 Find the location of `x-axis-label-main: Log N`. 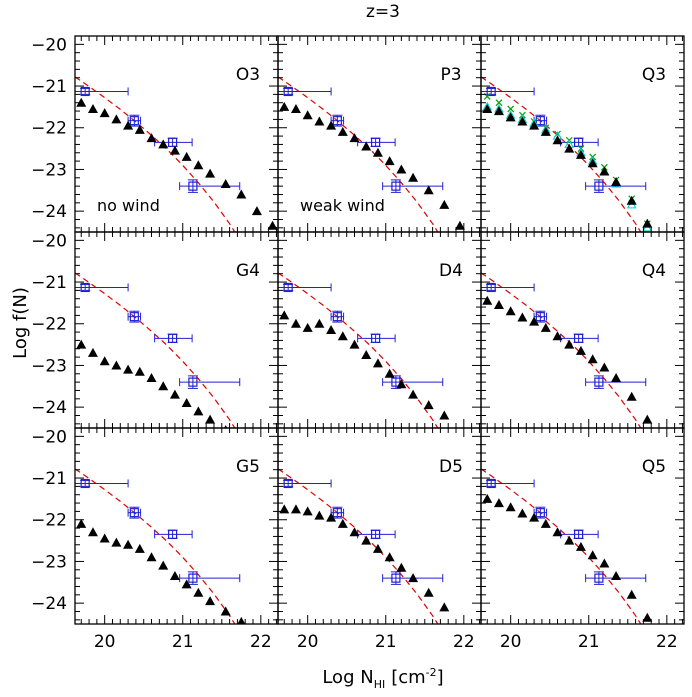

x-axis-label-main: Log N is located at coordinates (347, 677).